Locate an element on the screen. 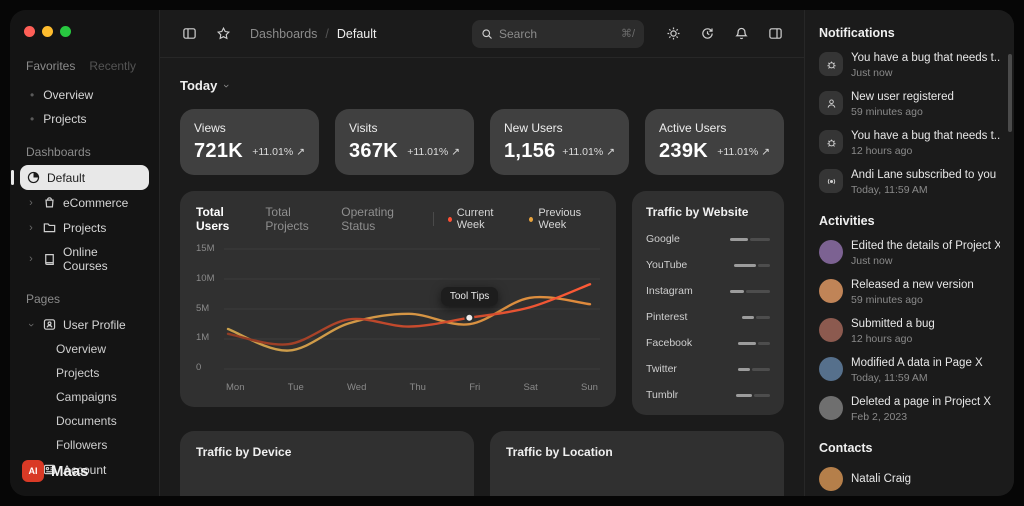 The width and height of the screenshot is (1024, 506). chart-y-axis: 15M 10M 5M 1M 0 is located at coordinates (205, 308).